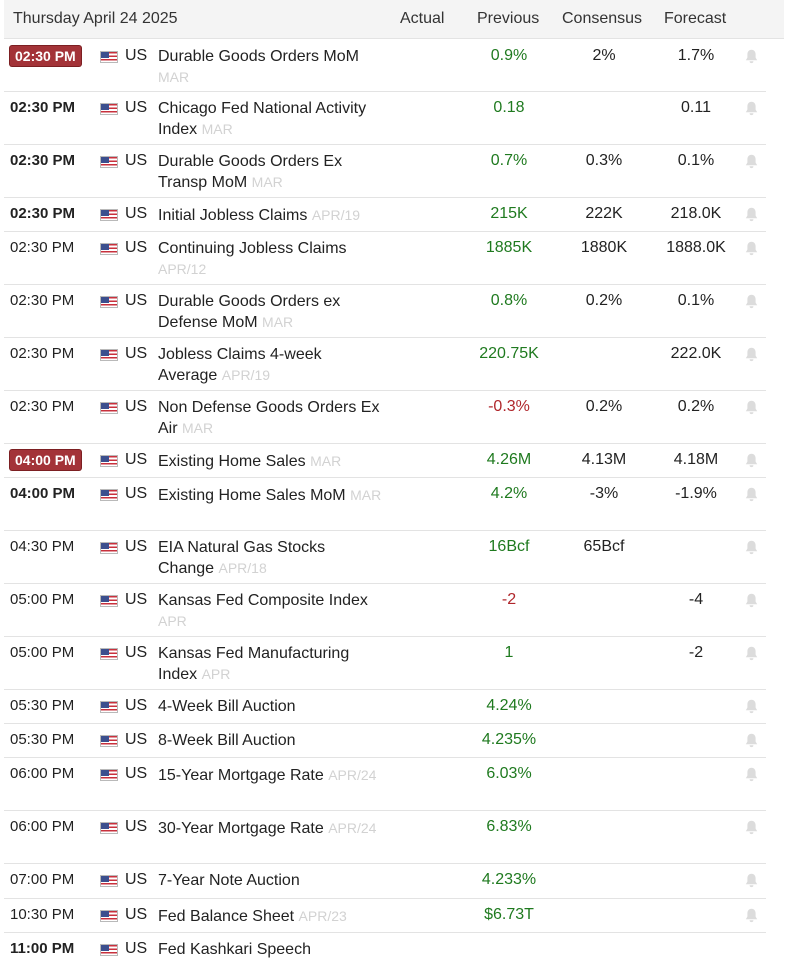 The image size is (785, 962). What do you see at coordinates (258, 56) in the screenshot?
I see `event-name: Durable Goods Orders MoM` at bounding box center [258, 56].